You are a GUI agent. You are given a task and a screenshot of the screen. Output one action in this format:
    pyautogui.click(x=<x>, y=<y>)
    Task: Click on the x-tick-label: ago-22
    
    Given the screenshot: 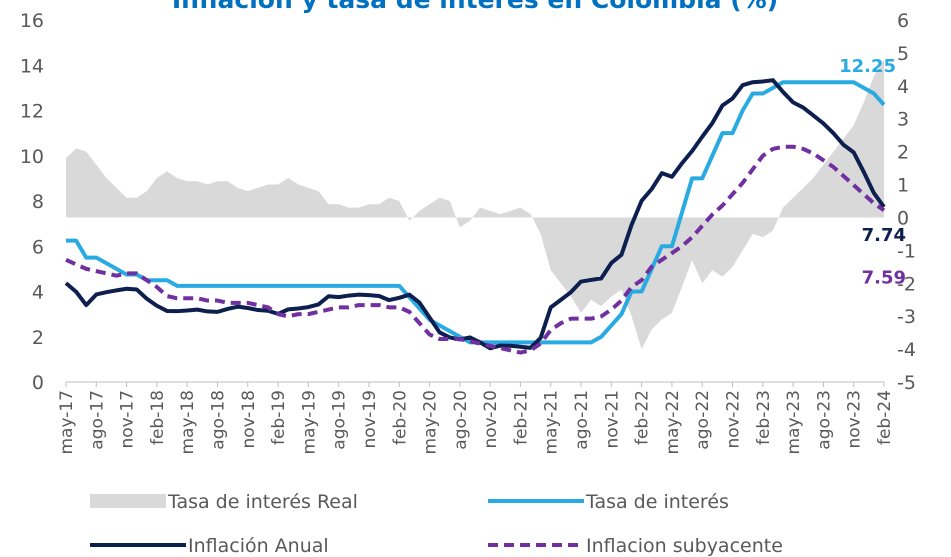 What is the action you would take?
    pyautogui.click(x=703, y=420)
    